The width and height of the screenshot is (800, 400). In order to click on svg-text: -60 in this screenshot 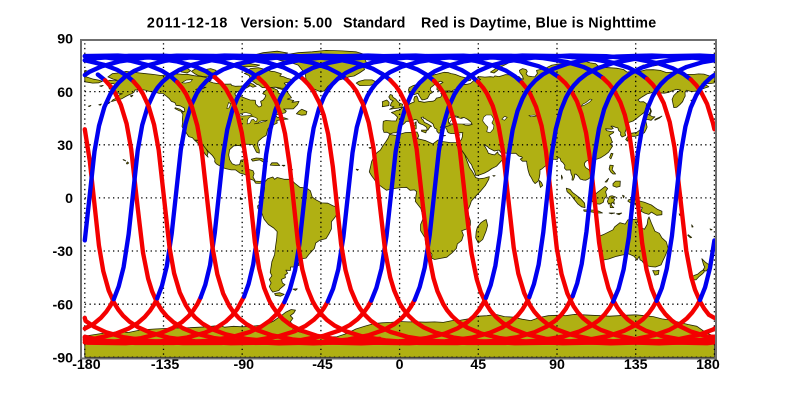, I will do `click(62, 305)`.